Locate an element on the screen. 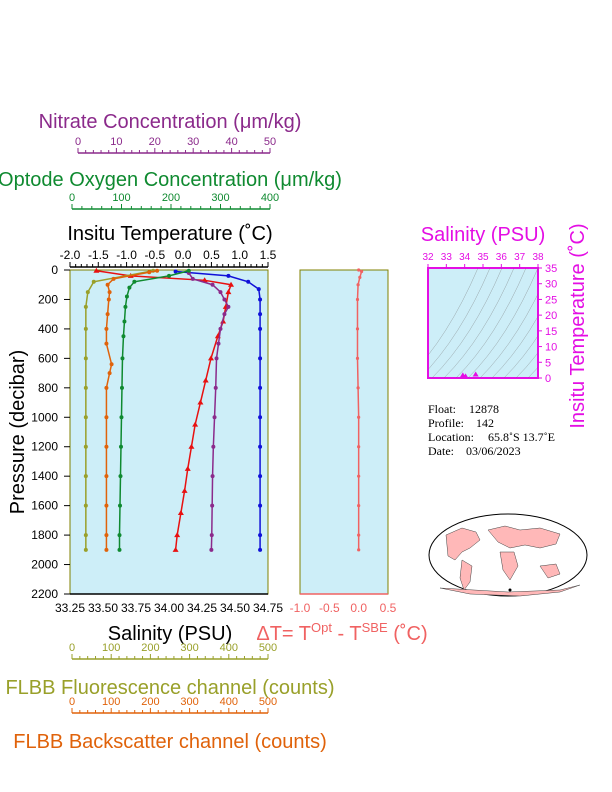  float-location-marker is located at coordinates (510, 590).